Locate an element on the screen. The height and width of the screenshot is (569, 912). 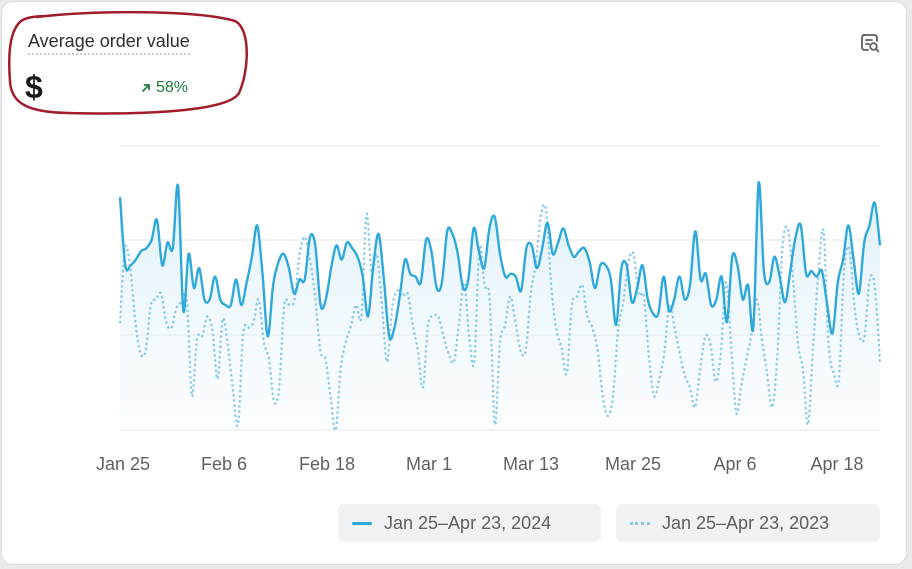
metric-title: Average order value is located at coordinates (109, 43).